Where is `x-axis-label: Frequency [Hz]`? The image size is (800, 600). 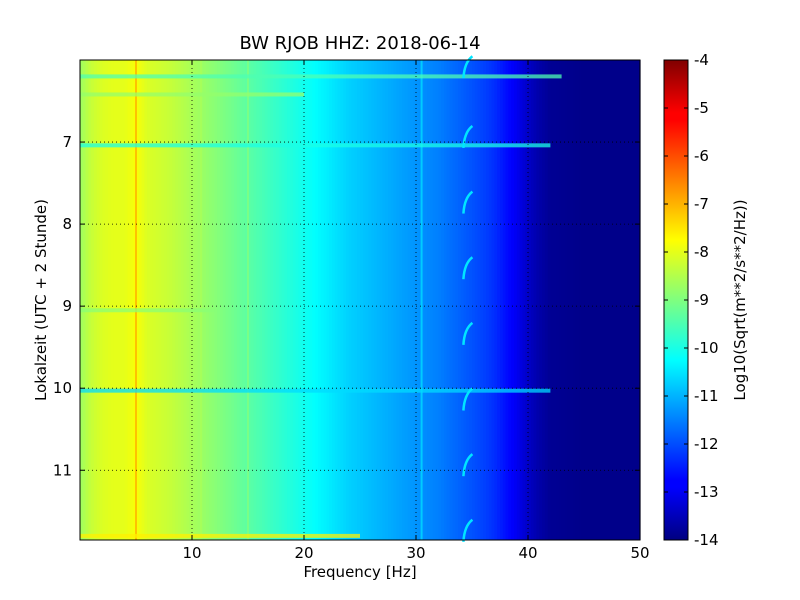
x-axis-label: Frequency [Hz] is located at coordinates (359, 572).